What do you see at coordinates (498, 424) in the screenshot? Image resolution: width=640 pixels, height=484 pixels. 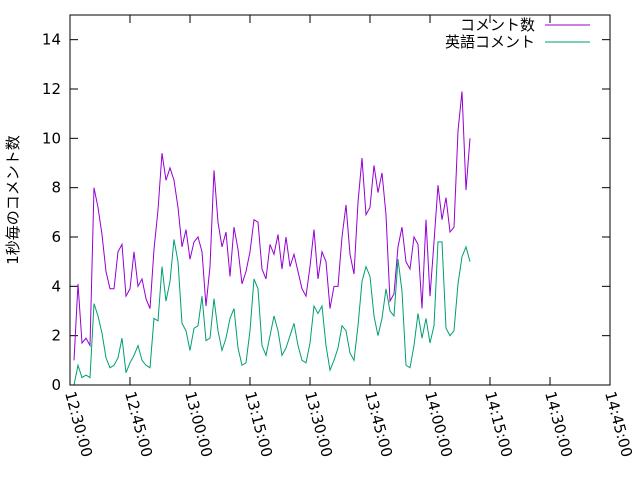 I see `x-tick-label: 14:15:00` at bounding box center [498, 424].